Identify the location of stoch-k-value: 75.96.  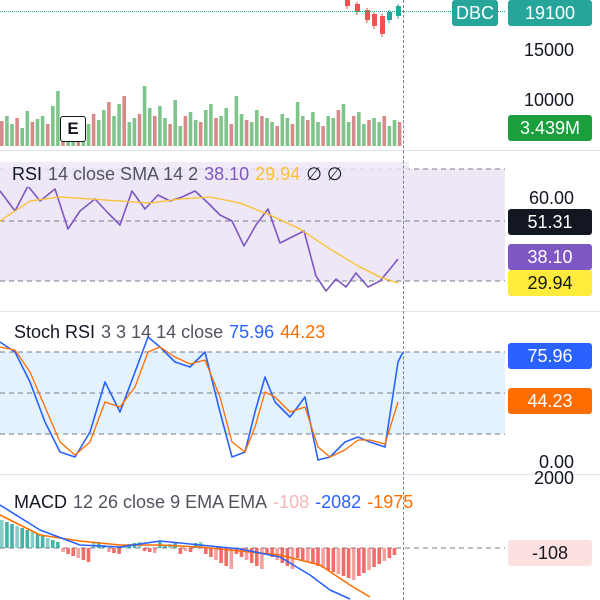
(252, 332).